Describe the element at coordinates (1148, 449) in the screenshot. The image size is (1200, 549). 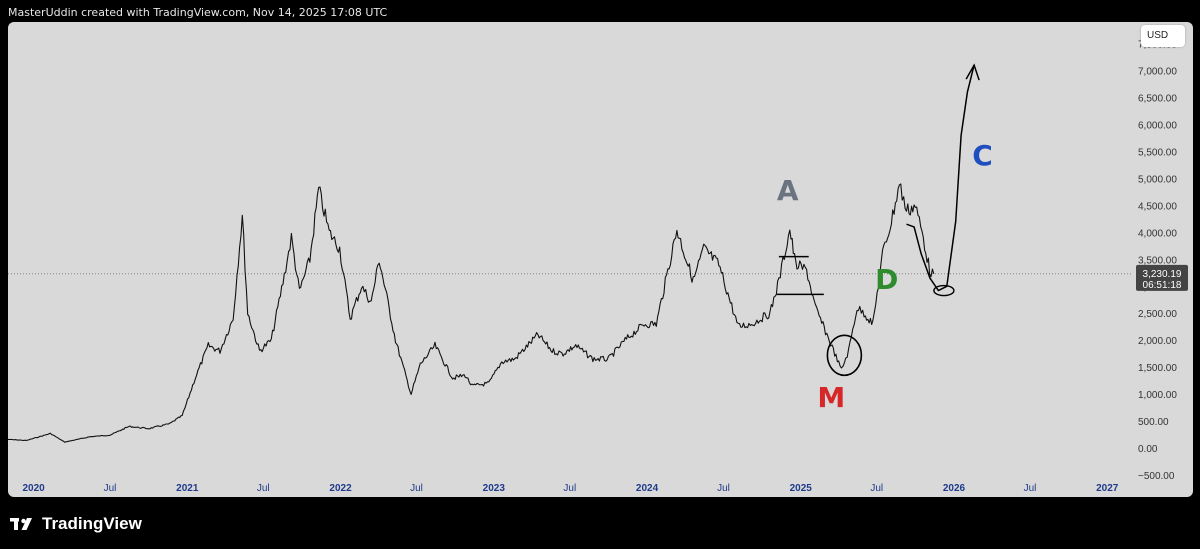
I see `y-tick-label: 0.00` at that location.